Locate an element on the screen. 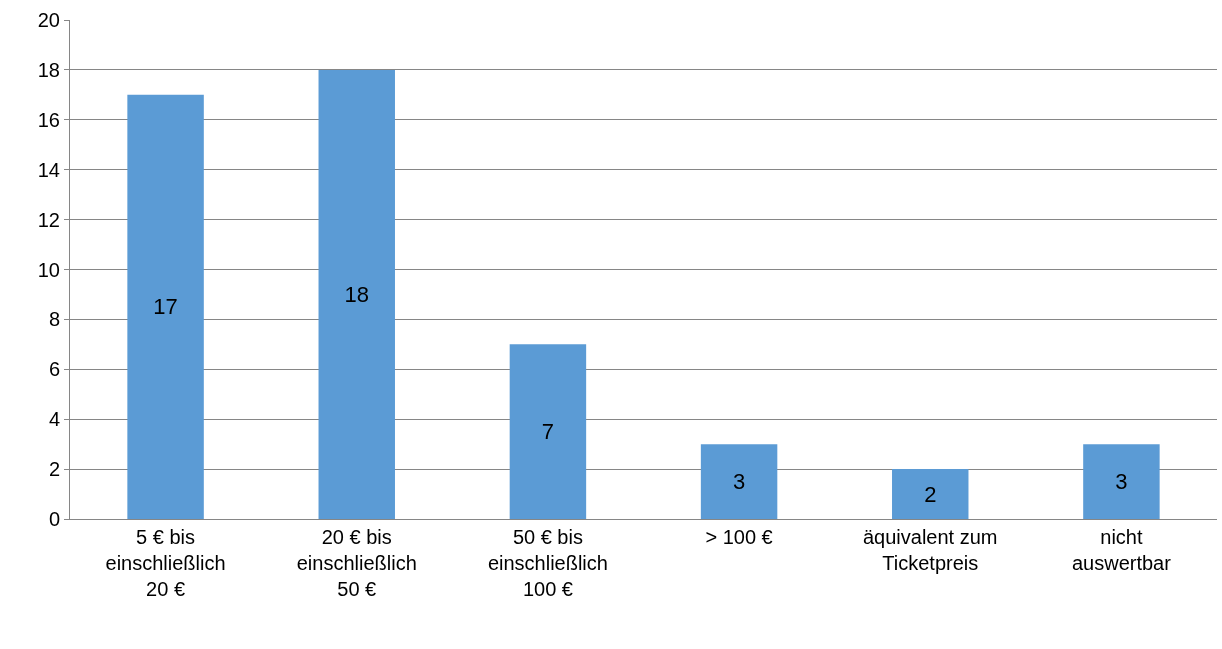  y-tick-label: 8 is located at coordinates (54, 319).